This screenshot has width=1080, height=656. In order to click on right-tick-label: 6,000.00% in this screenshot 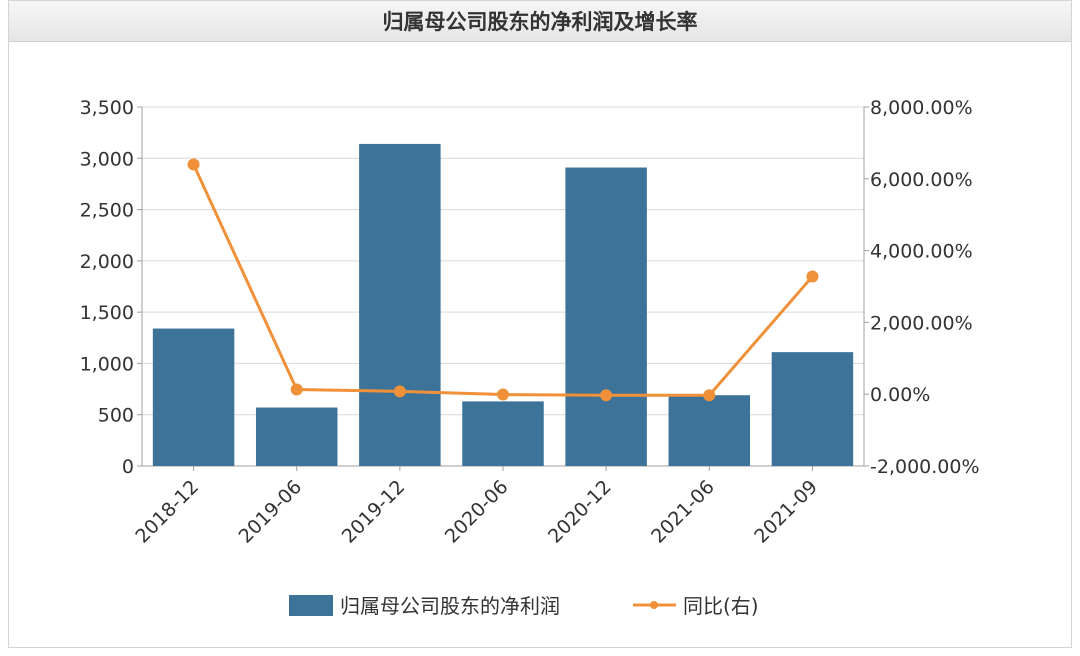, I will do `click(921, 180)`.